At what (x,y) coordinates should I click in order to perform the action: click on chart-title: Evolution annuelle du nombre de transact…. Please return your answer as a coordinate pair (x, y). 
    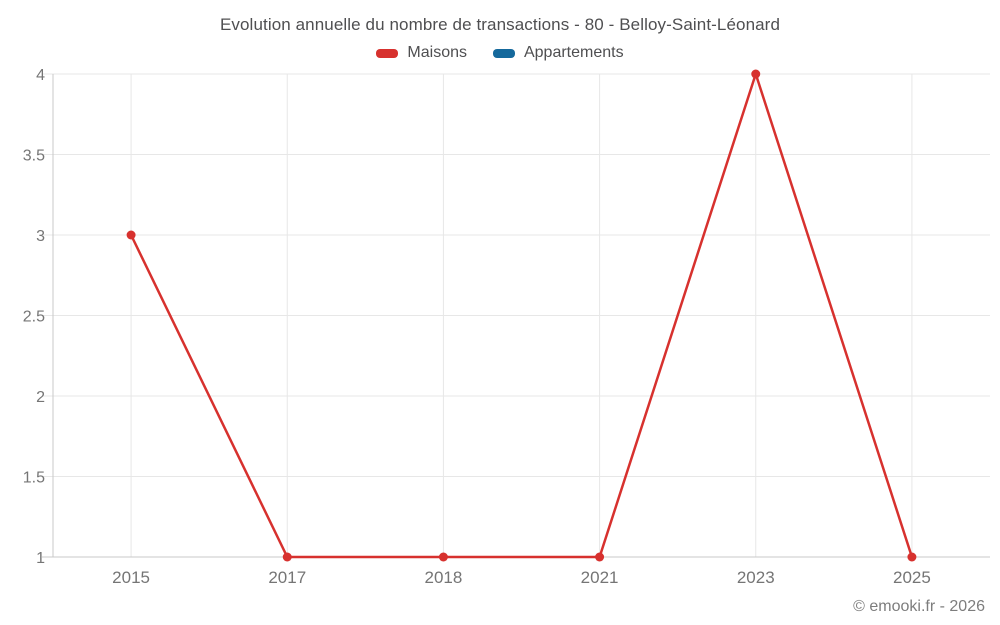
    Looking at the image, I should click on (500, 24).